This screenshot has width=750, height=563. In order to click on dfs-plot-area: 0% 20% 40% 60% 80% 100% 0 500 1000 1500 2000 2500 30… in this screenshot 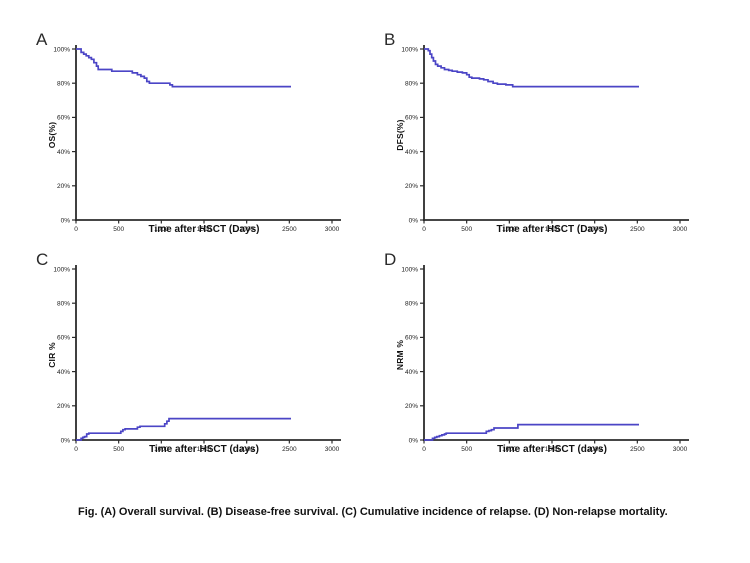, I will do `click(545, 139)`.